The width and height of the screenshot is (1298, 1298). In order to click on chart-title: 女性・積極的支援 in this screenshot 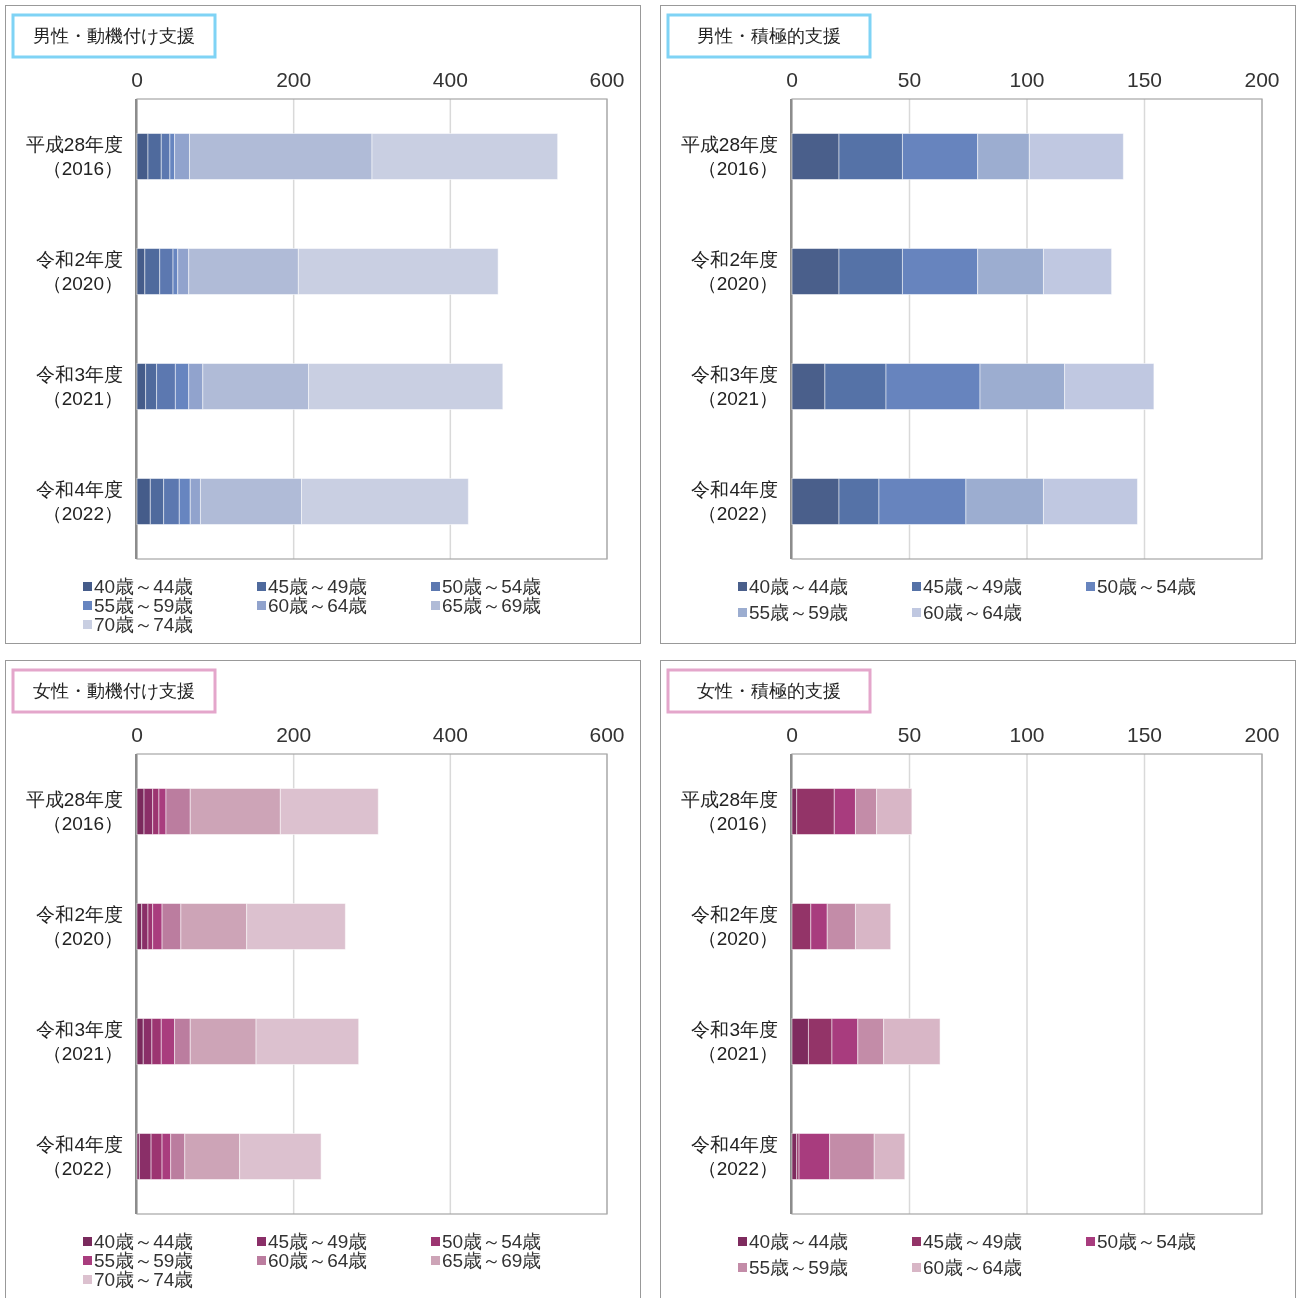, I will do `click(769, 691)`.